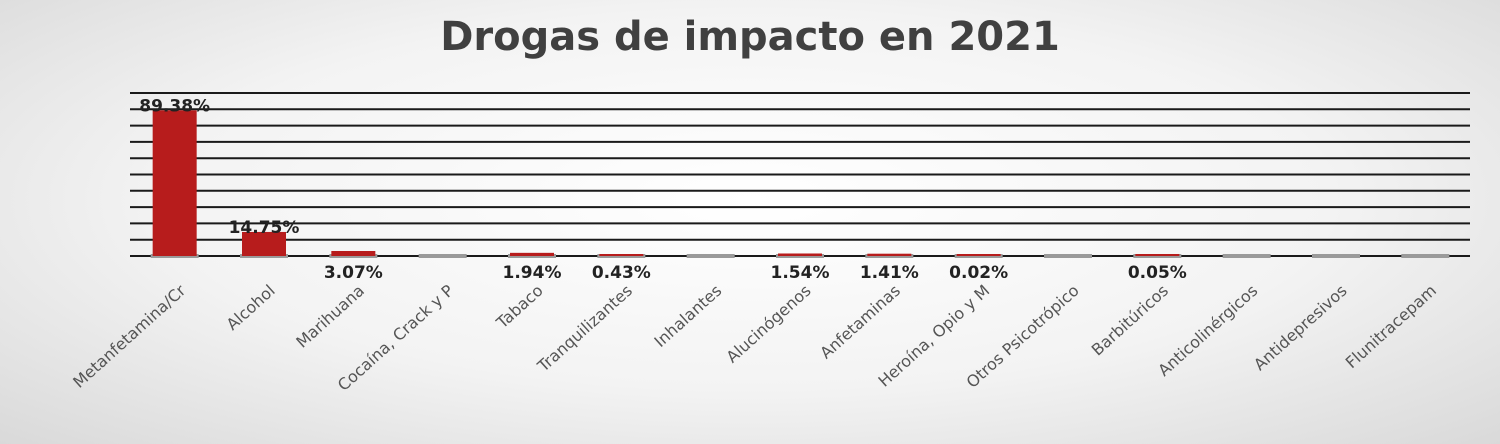  What do you see at coordinates (800, 273) in the screenshot?
I see `data-label: 1.54%` at bounding box center [800, 273].